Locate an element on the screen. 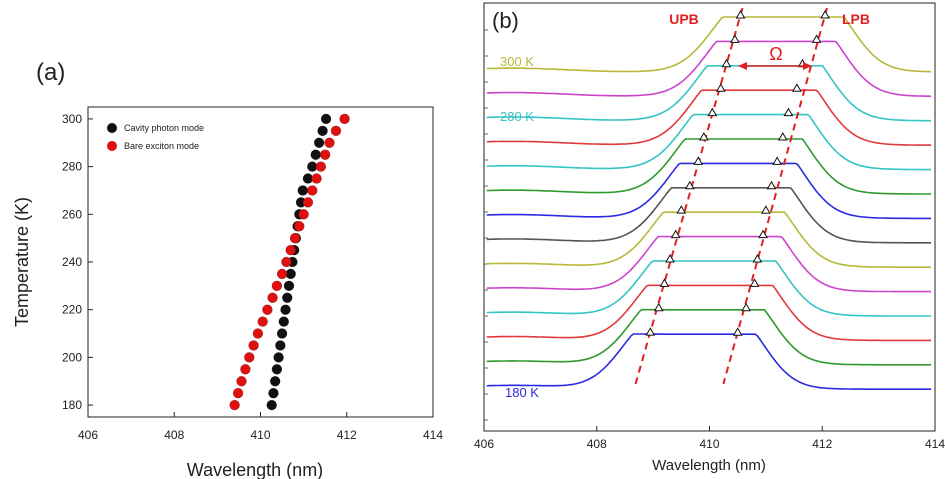 The height and width of the screenshot is (479, 945). y-tick-label: 240 is located at coordinates (72, 262).